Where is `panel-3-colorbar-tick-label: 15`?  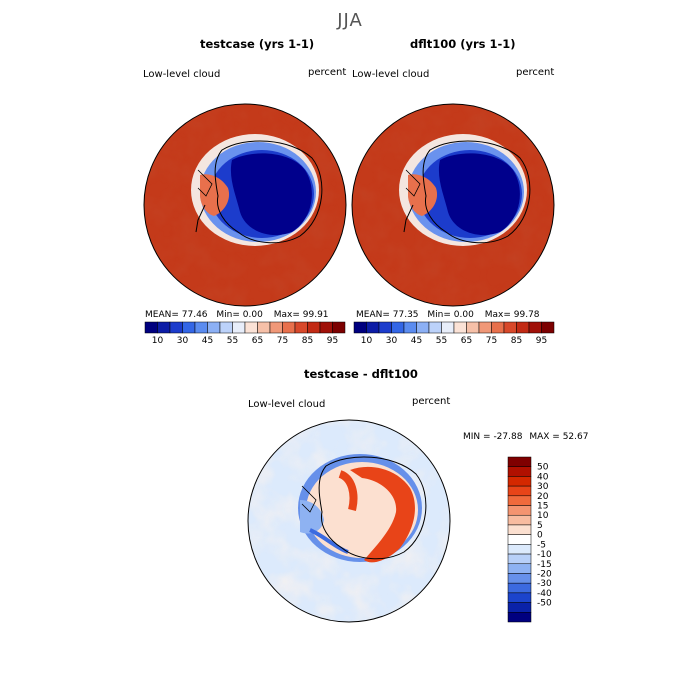 panel-3-colorbar-tick-label: 15 is located at coordinates (542, 507).